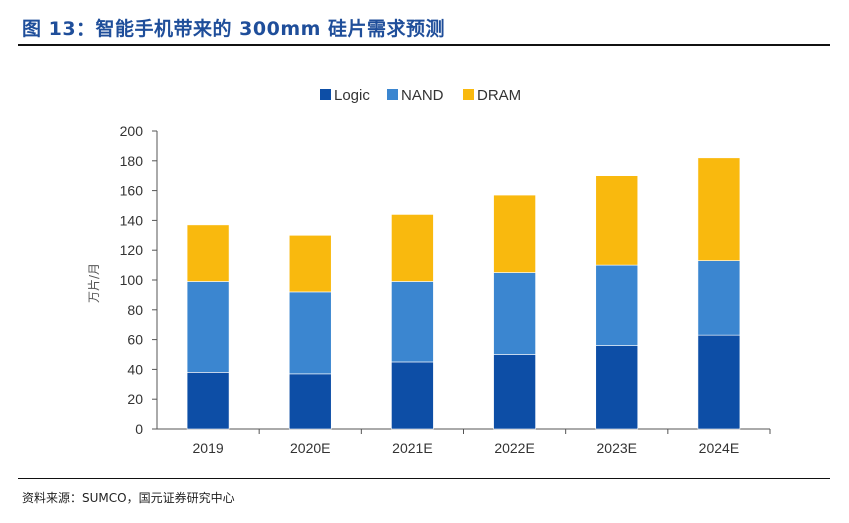 This screenshot has width=849, height=523. I want to click on bar-dram-2024e, so click(719, 209).